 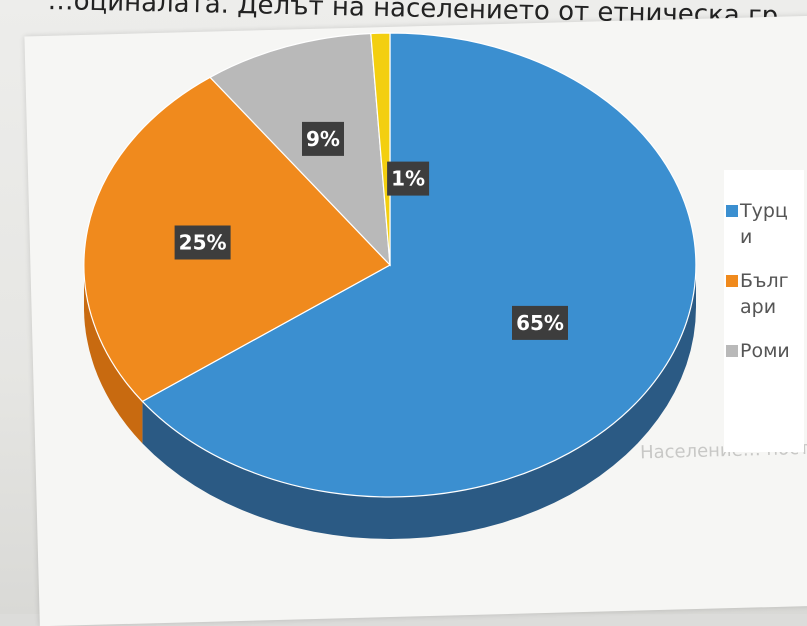 I want to click on data-label-bulgarians: 25%, so click(x=202, y=242).